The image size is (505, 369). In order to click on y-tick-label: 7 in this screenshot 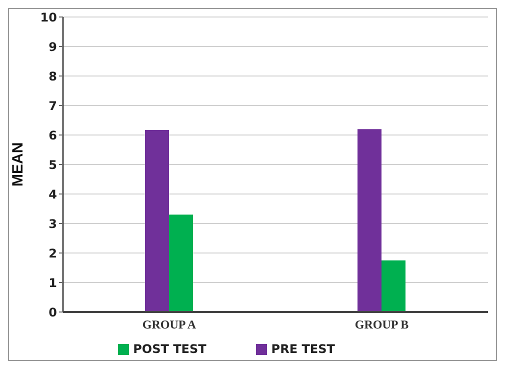, I will do `click(52, 105)`.